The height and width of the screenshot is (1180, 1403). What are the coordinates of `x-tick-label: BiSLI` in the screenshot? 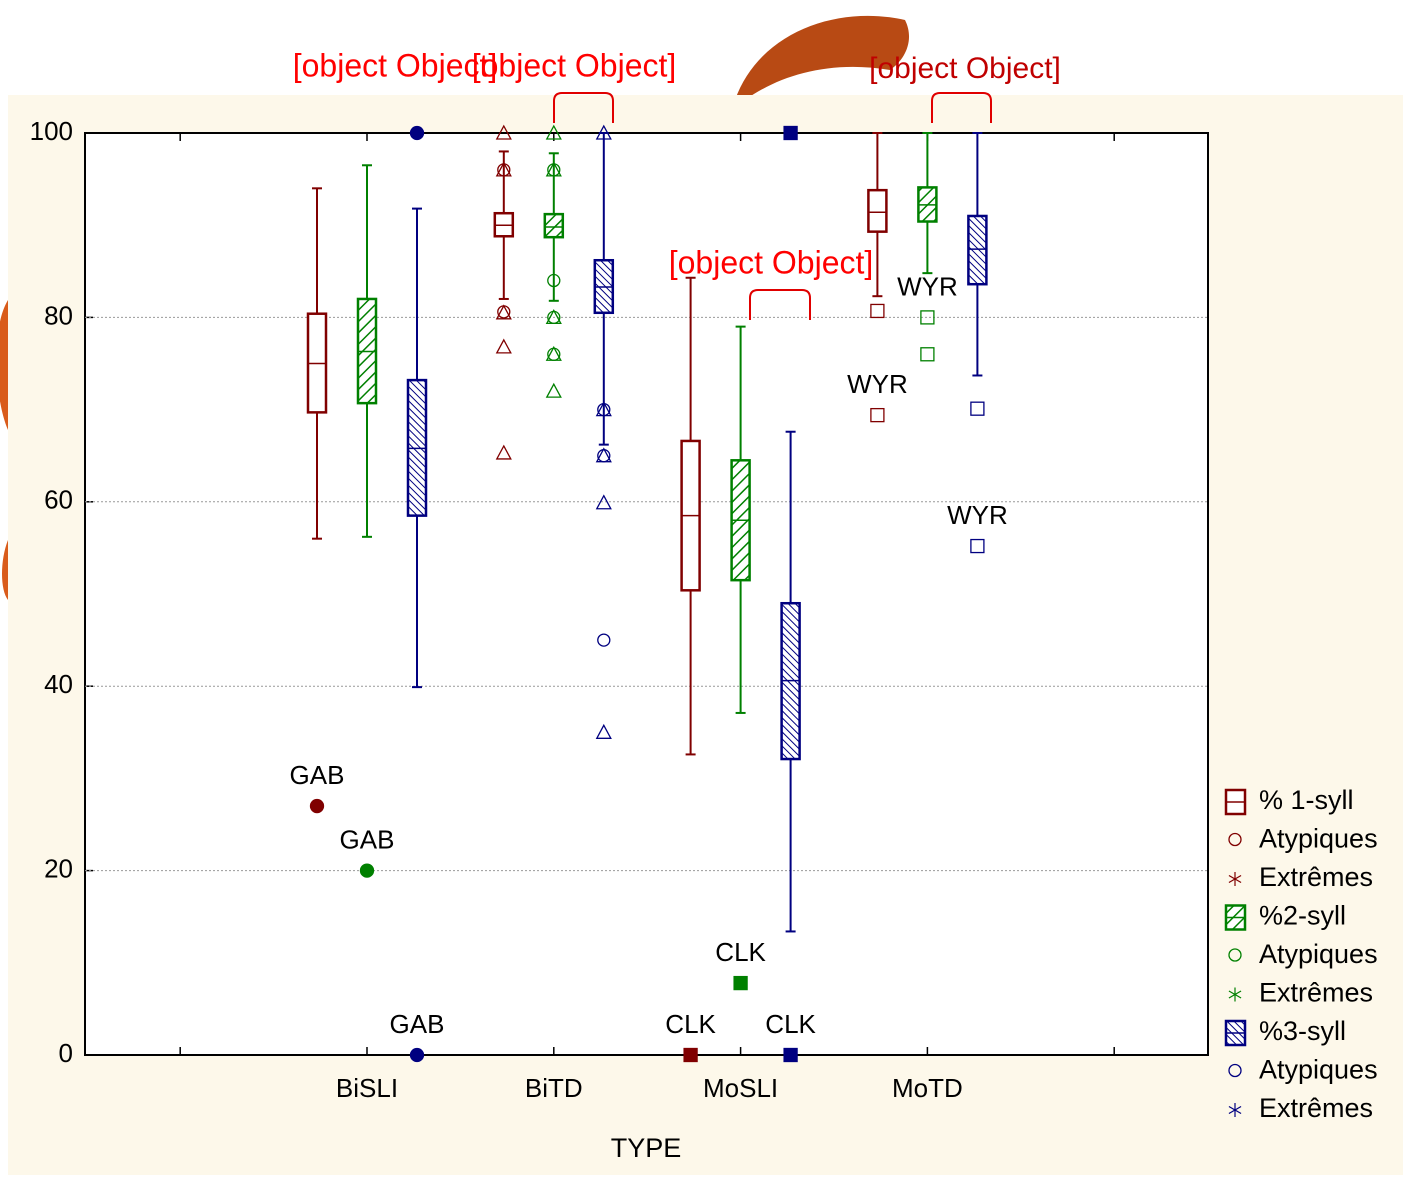 It's located at (367, 1088).